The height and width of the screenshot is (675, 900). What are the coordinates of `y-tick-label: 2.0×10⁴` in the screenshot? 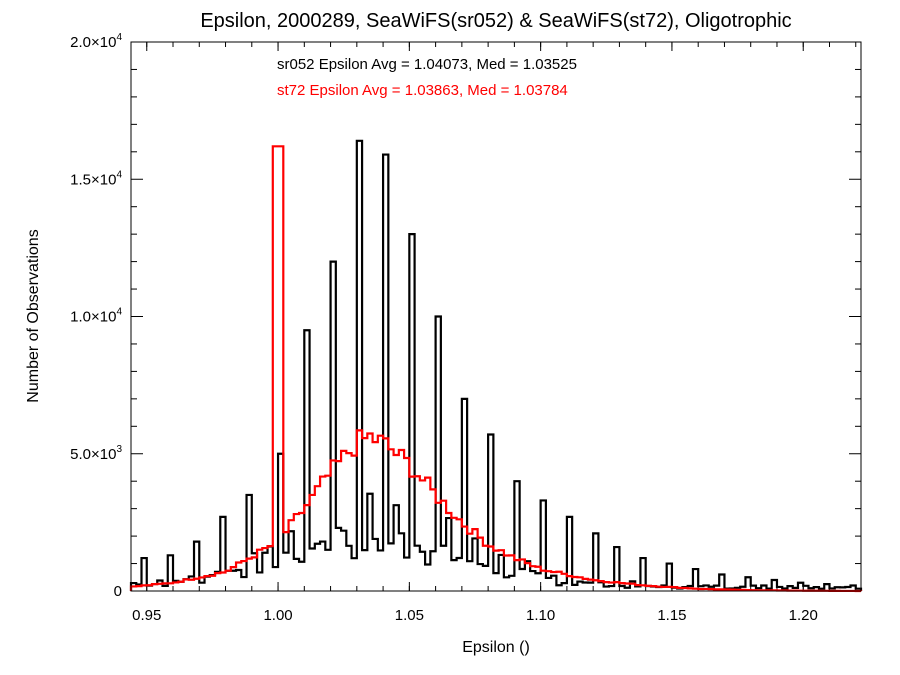 It's located at (96, 41).